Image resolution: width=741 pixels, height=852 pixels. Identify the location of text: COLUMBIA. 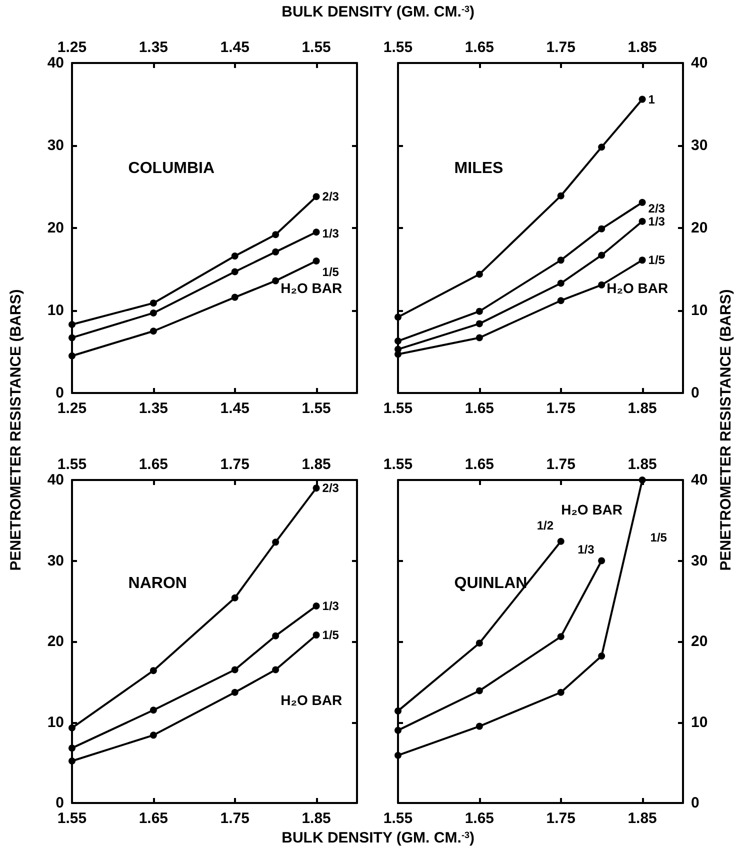
(171, 168).